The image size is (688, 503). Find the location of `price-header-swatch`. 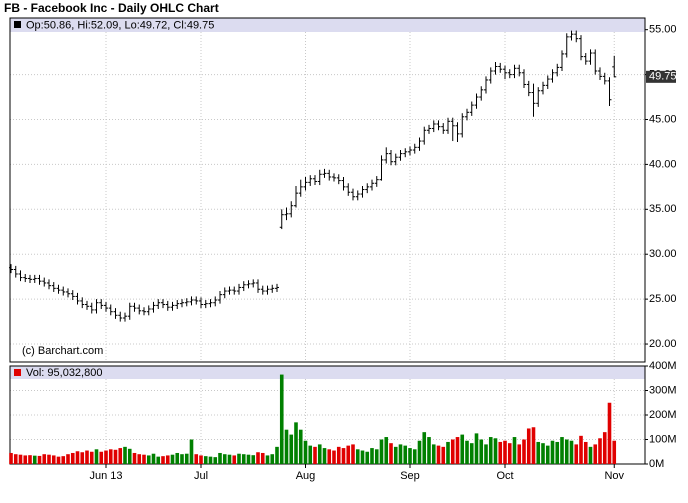

price-header-swatch is located at coordinates (17, 24).